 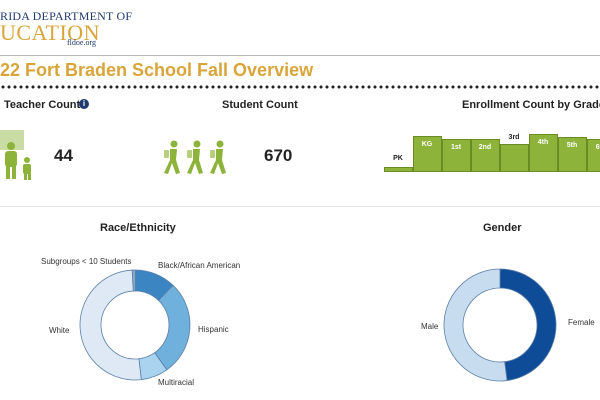 What do you see at coordinates (260, 105) in the screenshot?
I see `student-count-heading: Student Count` at bounding box center [260, 105].